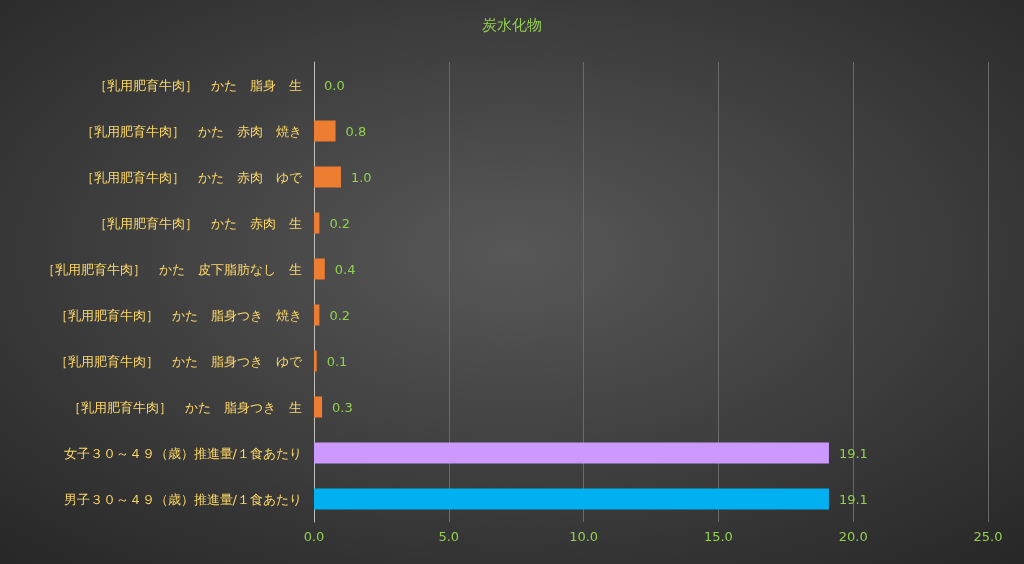 This screenshot has width=1024, height=564. I want to click on x-tick-label: 25.0, so click(988, 536).